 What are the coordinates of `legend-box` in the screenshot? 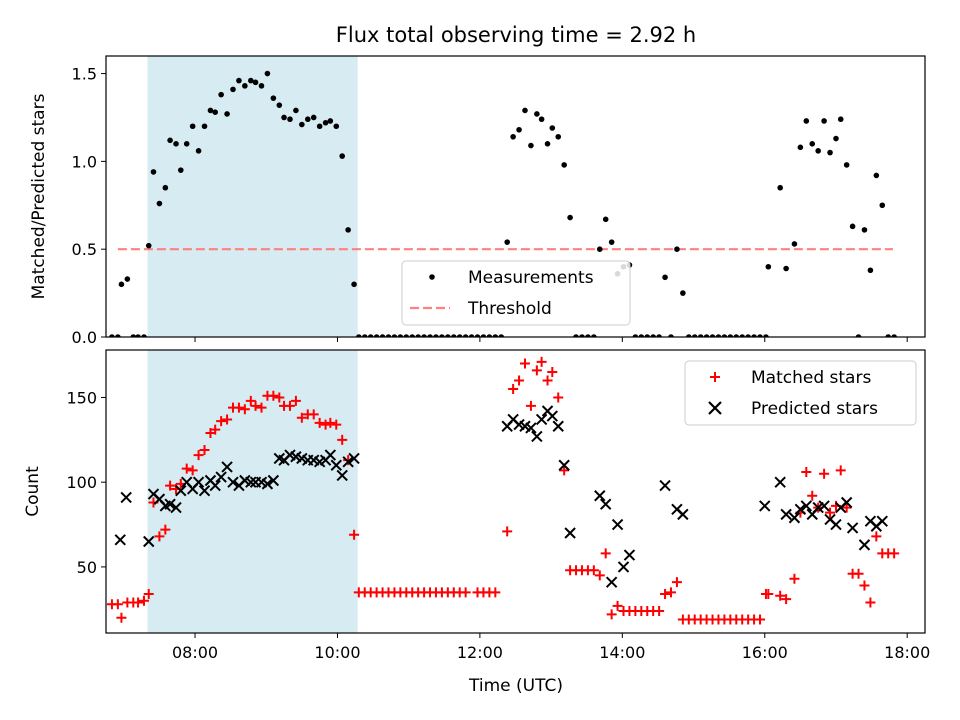 It's located at (800, 393).